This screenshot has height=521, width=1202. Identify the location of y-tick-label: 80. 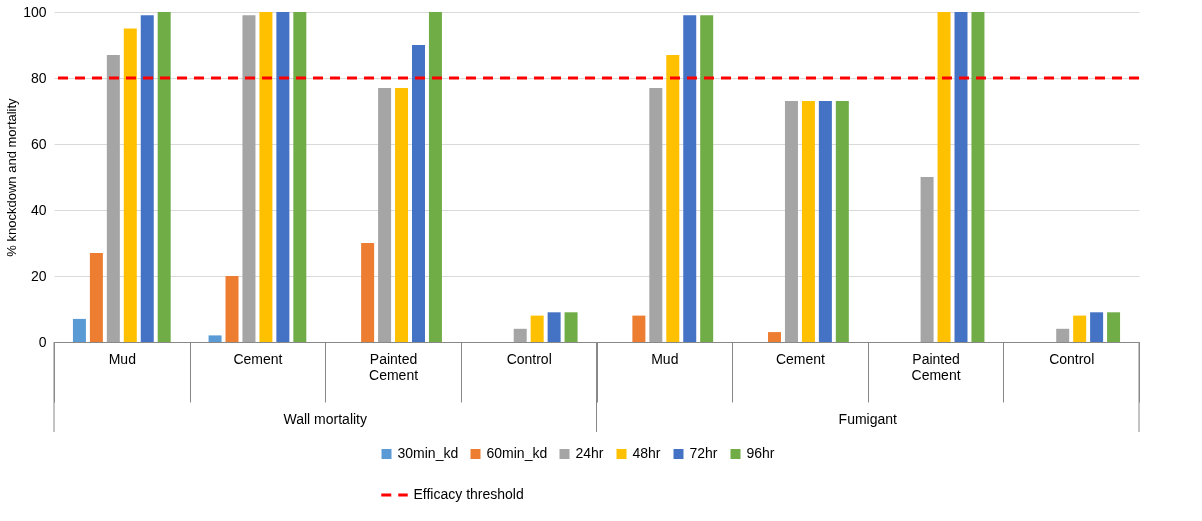
(38, 77).